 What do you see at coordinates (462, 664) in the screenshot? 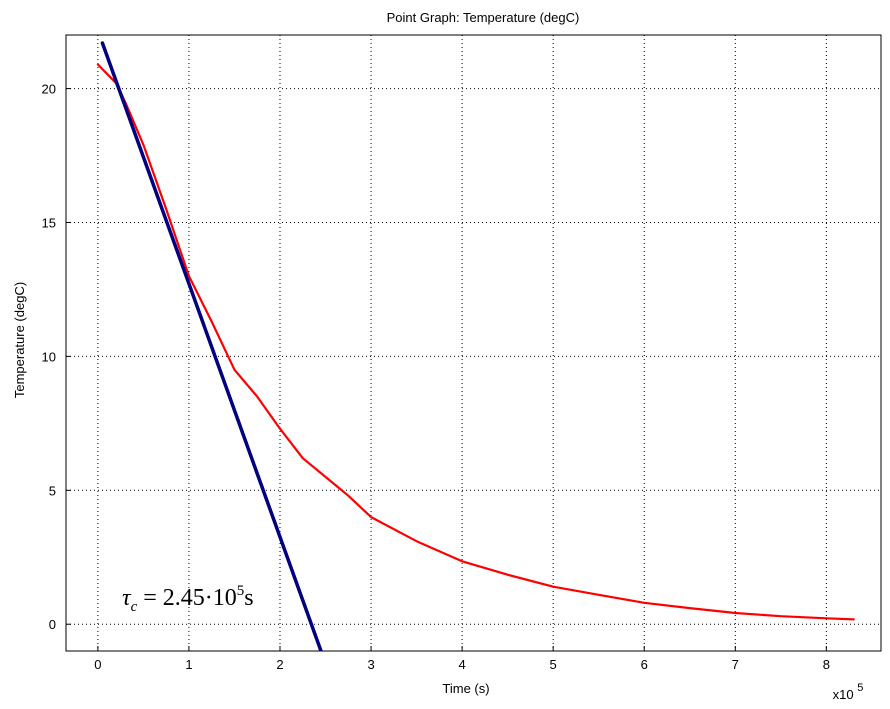
I see `x-tick-label: 4` at bounding box center [462, 664].